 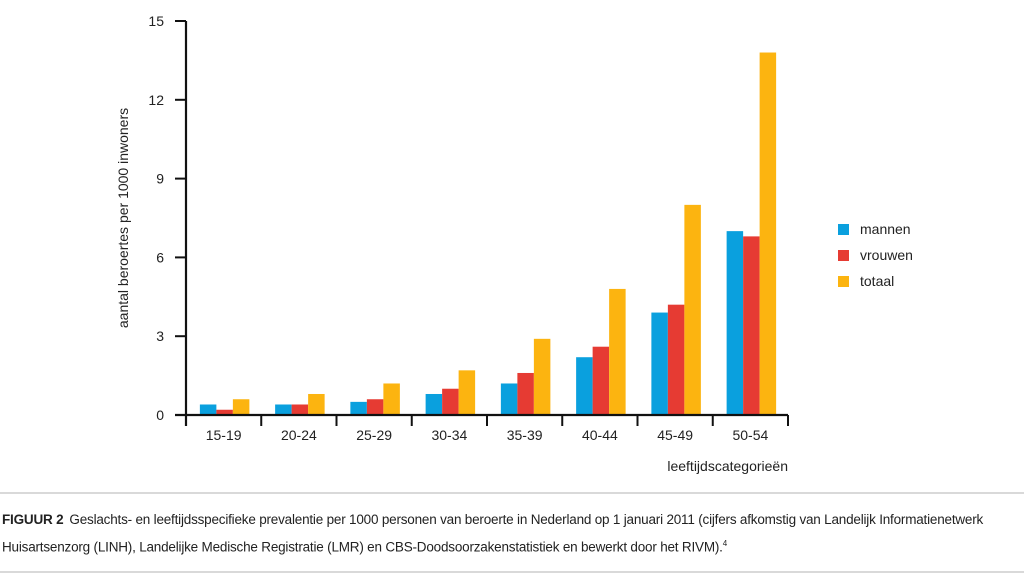 What do you see at coordinates (224, 435) in the screenshot?
I see `x-tick-label-15-19: 15-19` at bounding box center [224, 435].